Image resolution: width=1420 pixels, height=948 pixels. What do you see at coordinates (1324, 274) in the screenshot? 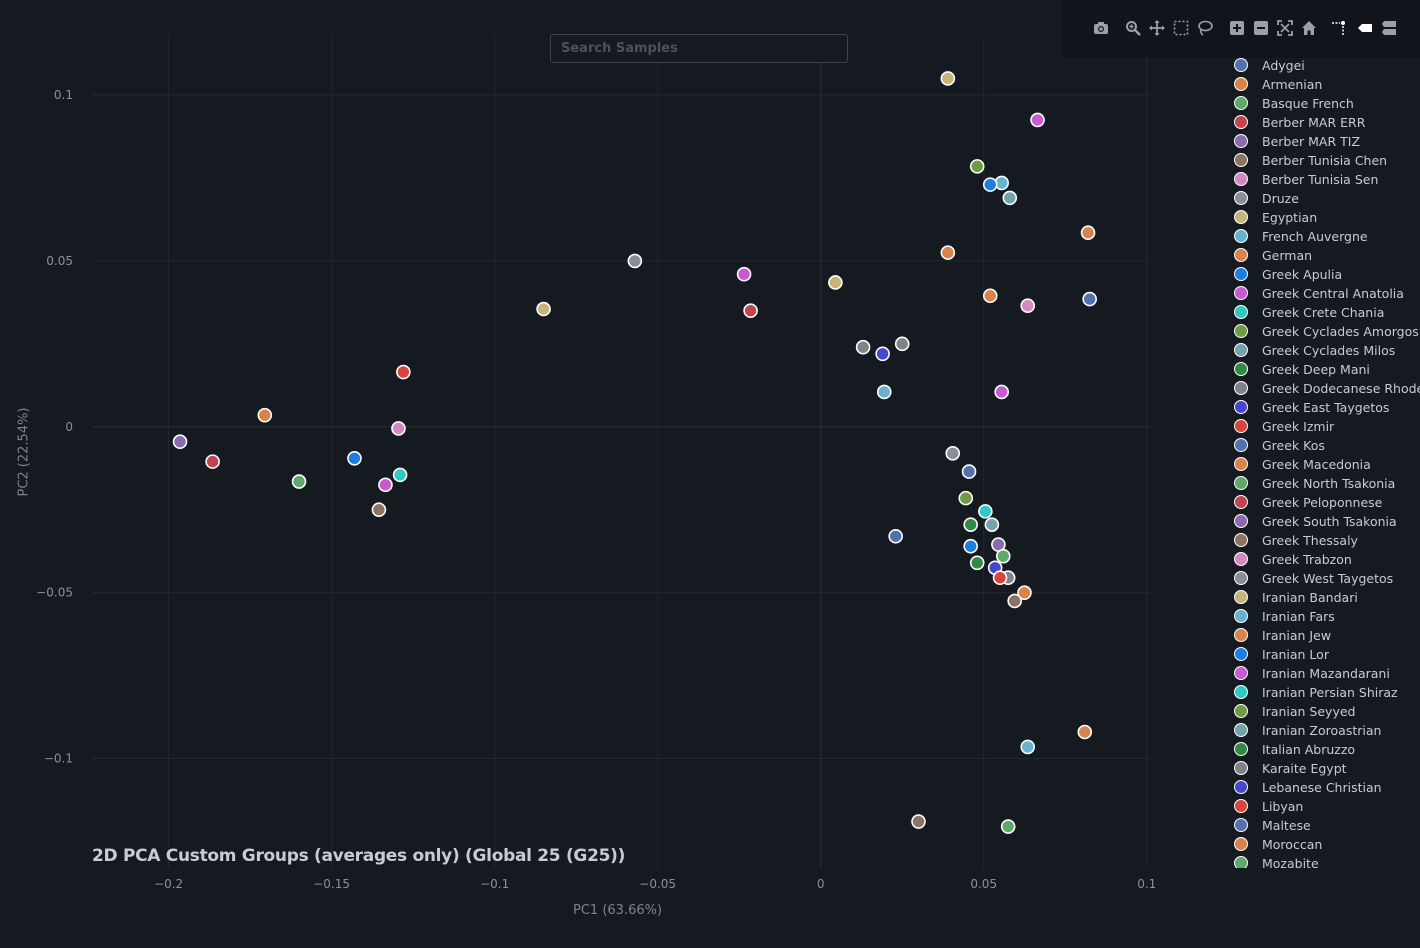
I see `legend-item: Greek Apulia` at bounding box center [1324, 274].